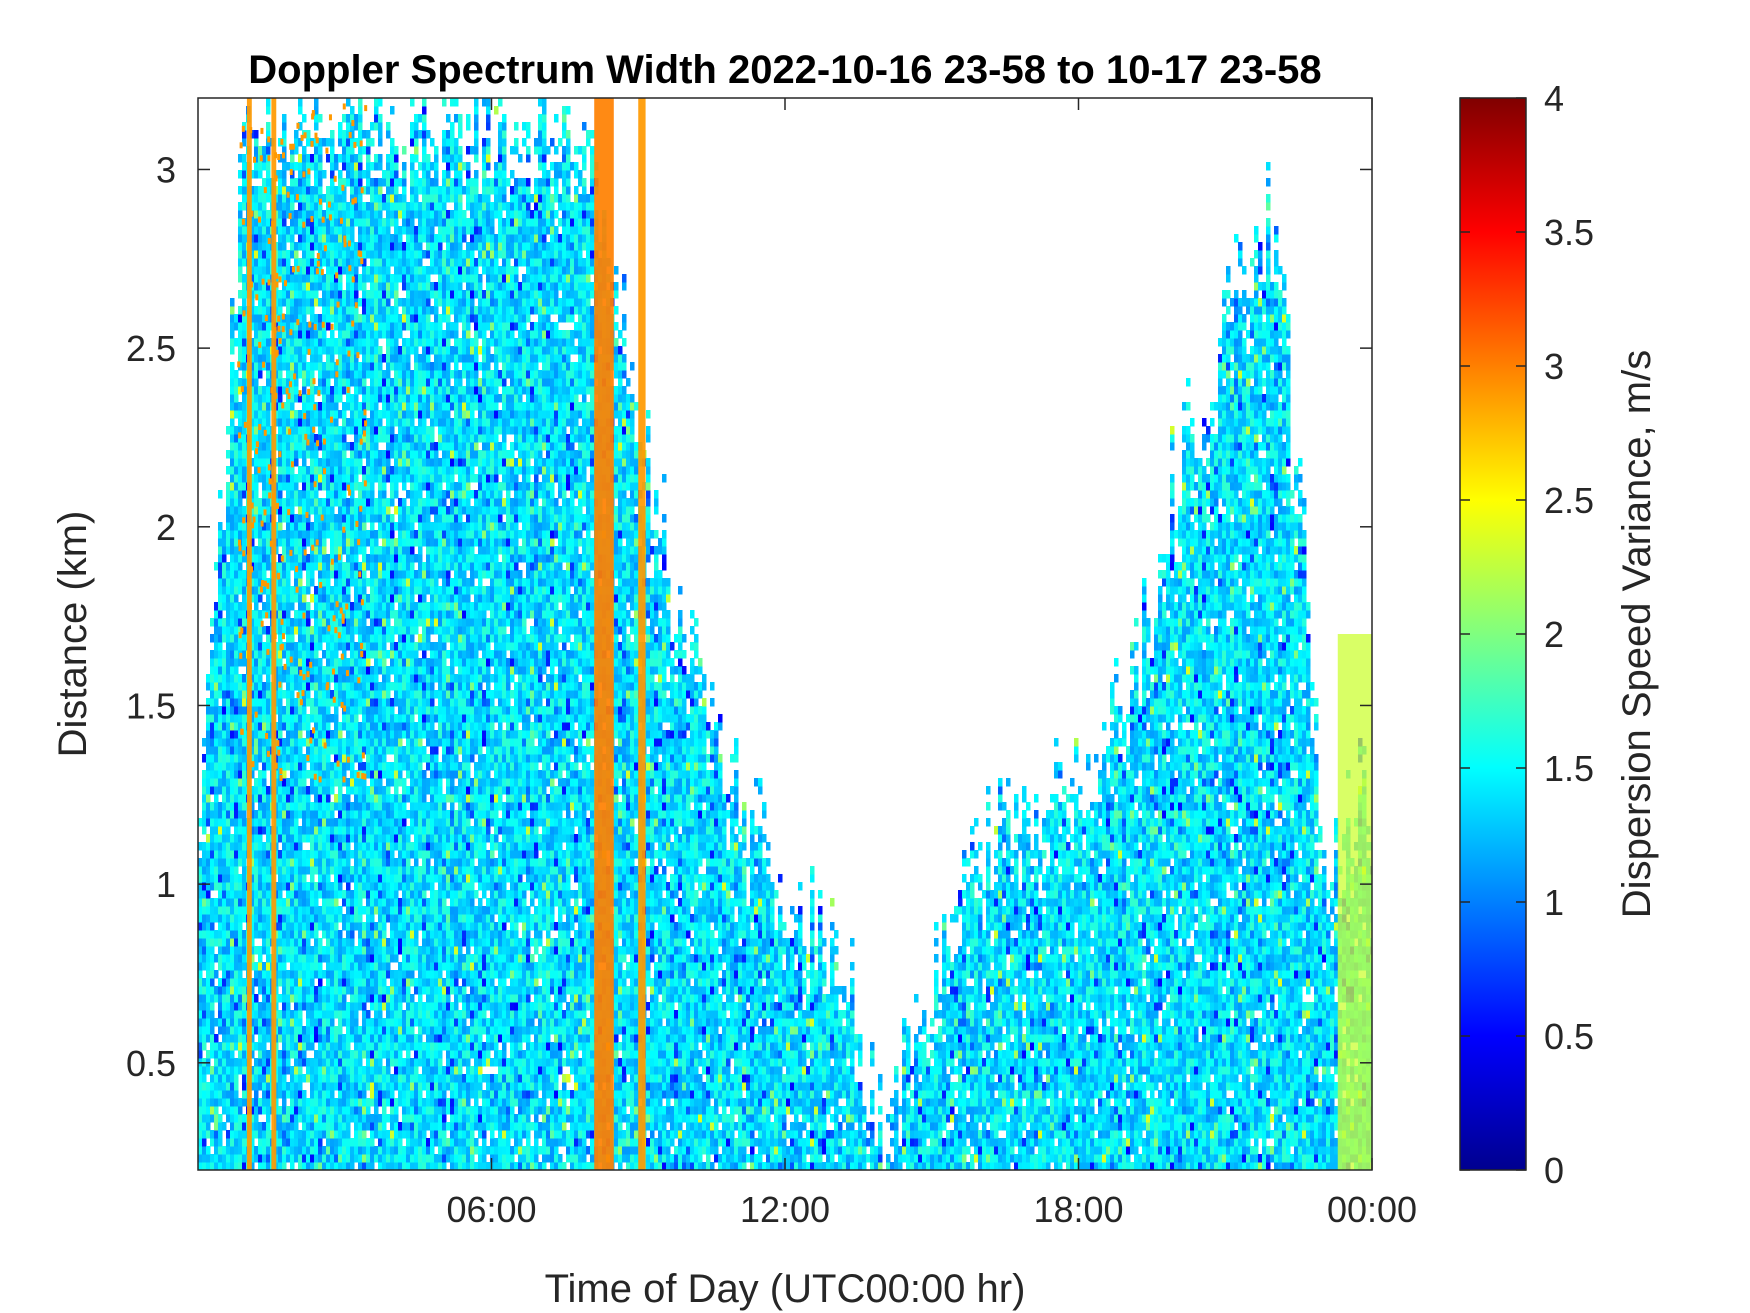 The height and width of the screenshot is (1313, 1750). What do you see at coordinates (166, 169) in the screenshot?
I see `y-tick-label: 3` at bounding box center [166, 169].